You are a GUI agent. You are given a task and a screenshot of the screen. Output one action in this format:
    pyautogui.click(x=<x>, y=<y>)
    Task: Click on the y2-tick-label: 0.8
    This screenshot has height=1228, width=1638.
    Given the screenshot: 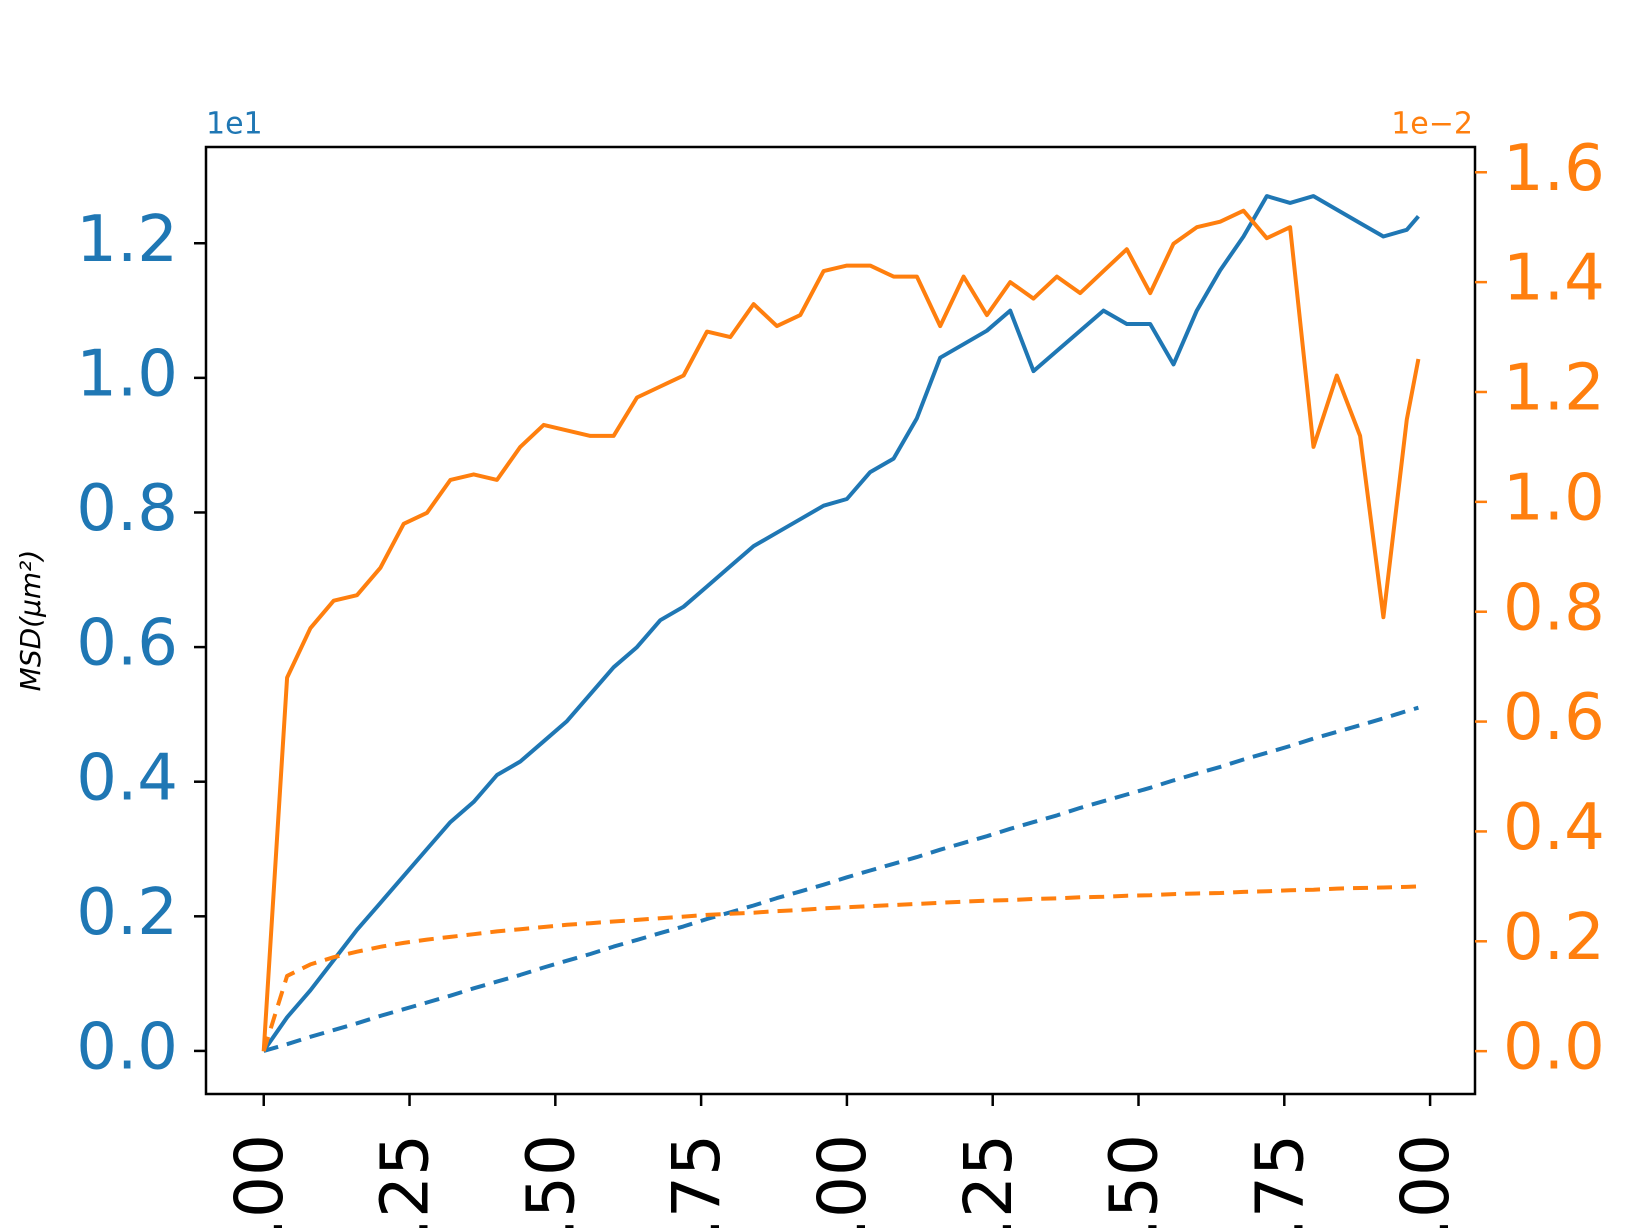 What is the action you would take?
    pyautogui.click(x=1554, y=608)
    